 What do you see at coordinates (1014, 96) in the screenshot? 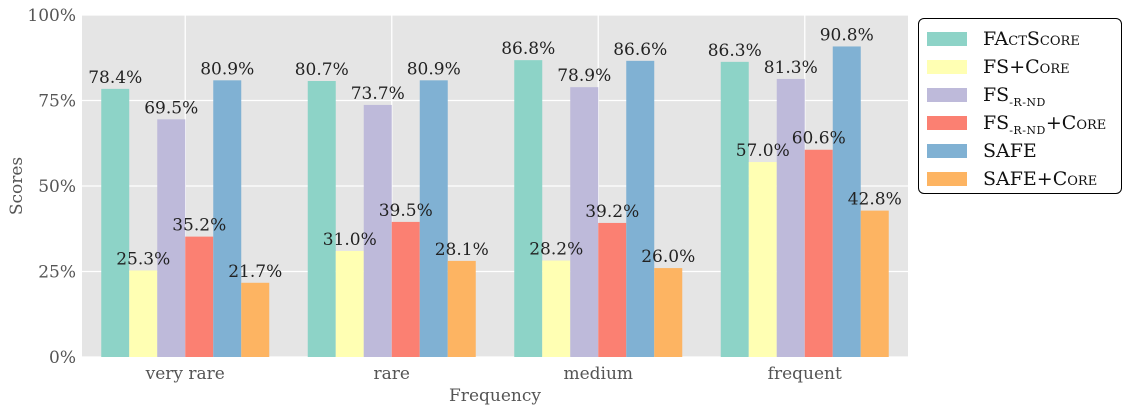
I see `legend-label: FS-R-ND` at bounding box center [1014, 96].